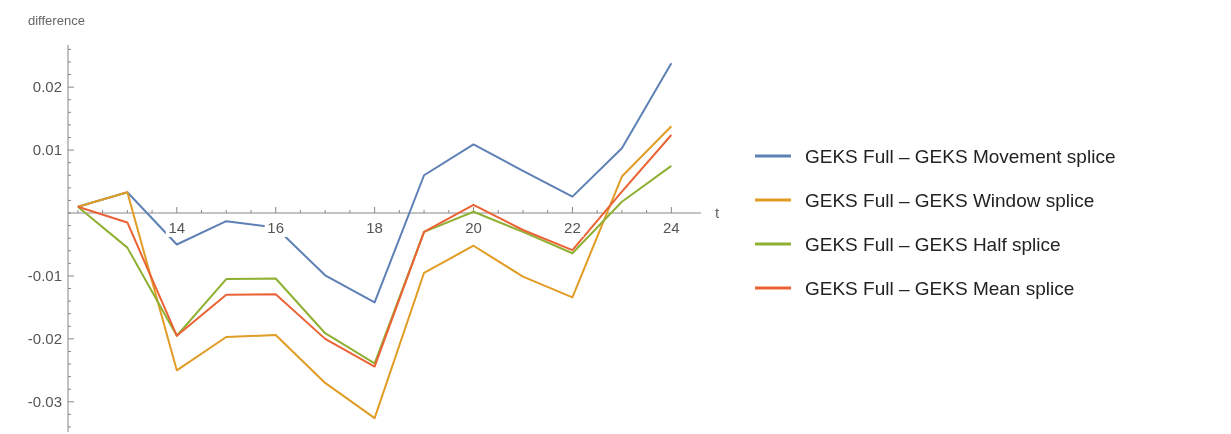 The image size is (1231, 434). What do you see at coordinates (47, 150) in the screenshot?
I see `y-tick-label: 0.01` at bounding box center [47, 150].